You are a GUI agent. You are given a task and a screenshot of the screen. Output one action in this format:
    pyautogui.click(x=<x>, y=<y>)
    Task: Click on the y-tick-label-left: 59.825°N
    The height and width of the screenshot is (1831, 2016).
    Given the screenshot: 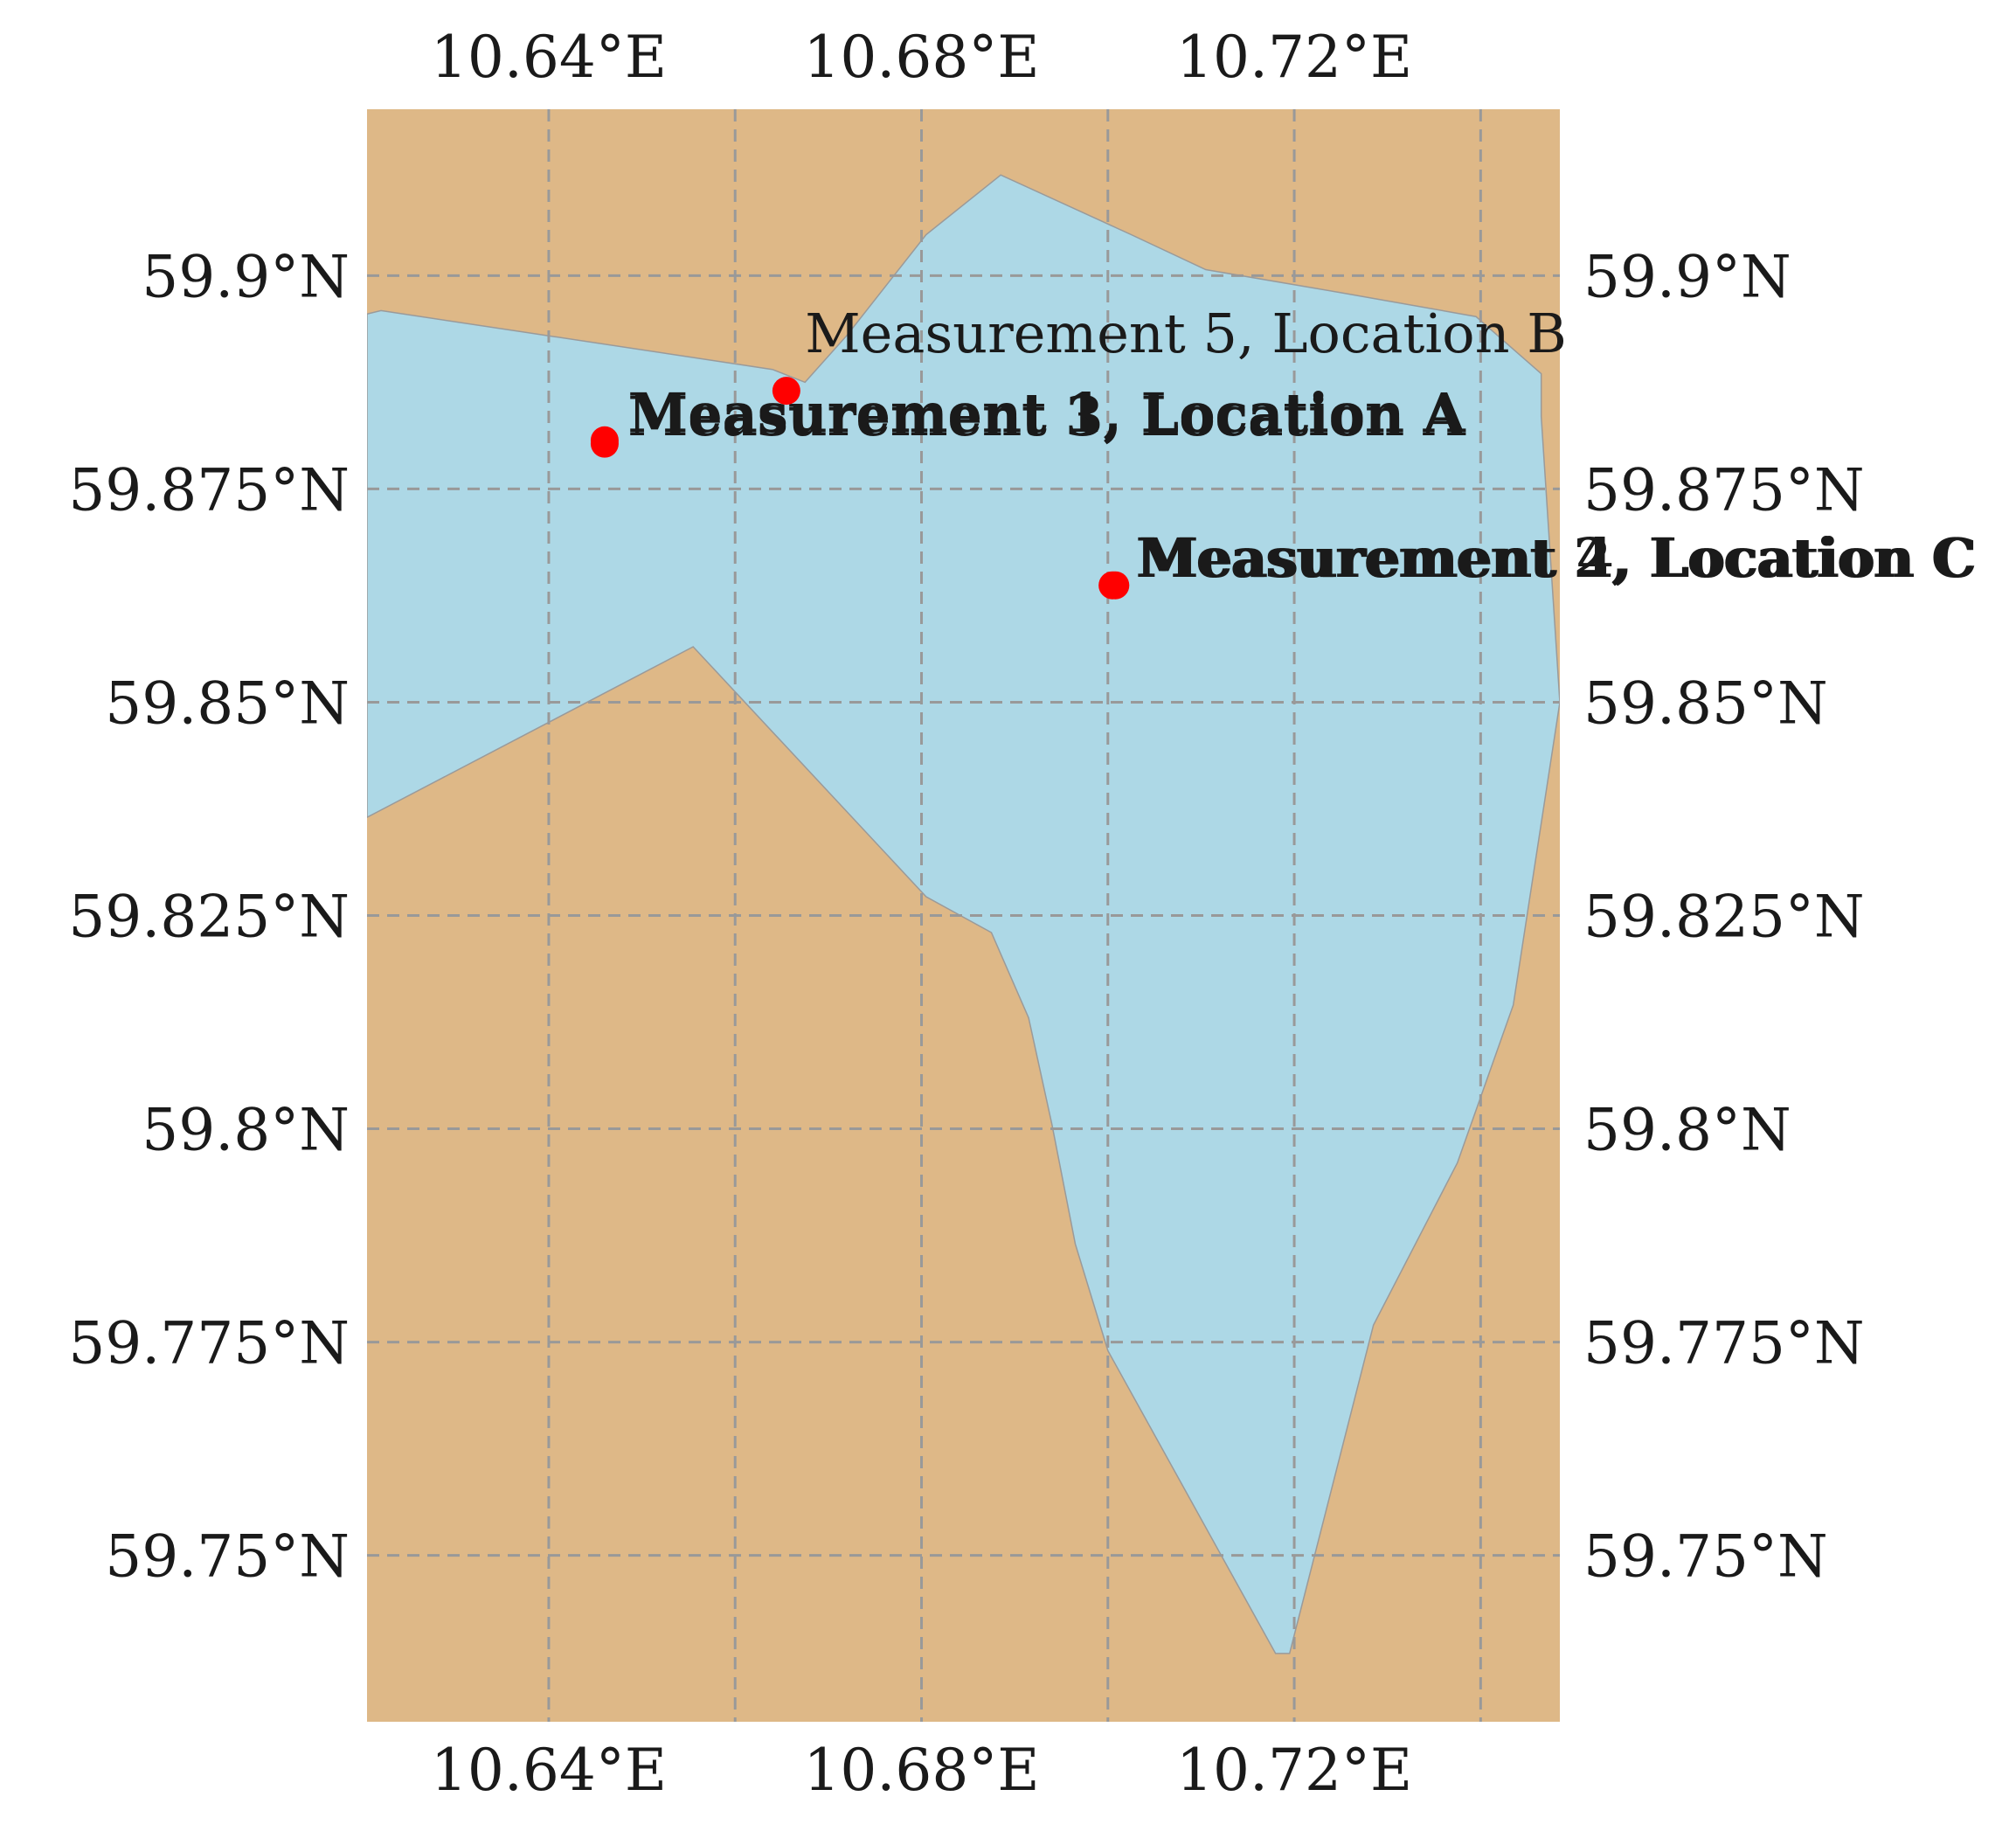 What is the action you would take?
    pyautogui.click(x=209, y=917)
    